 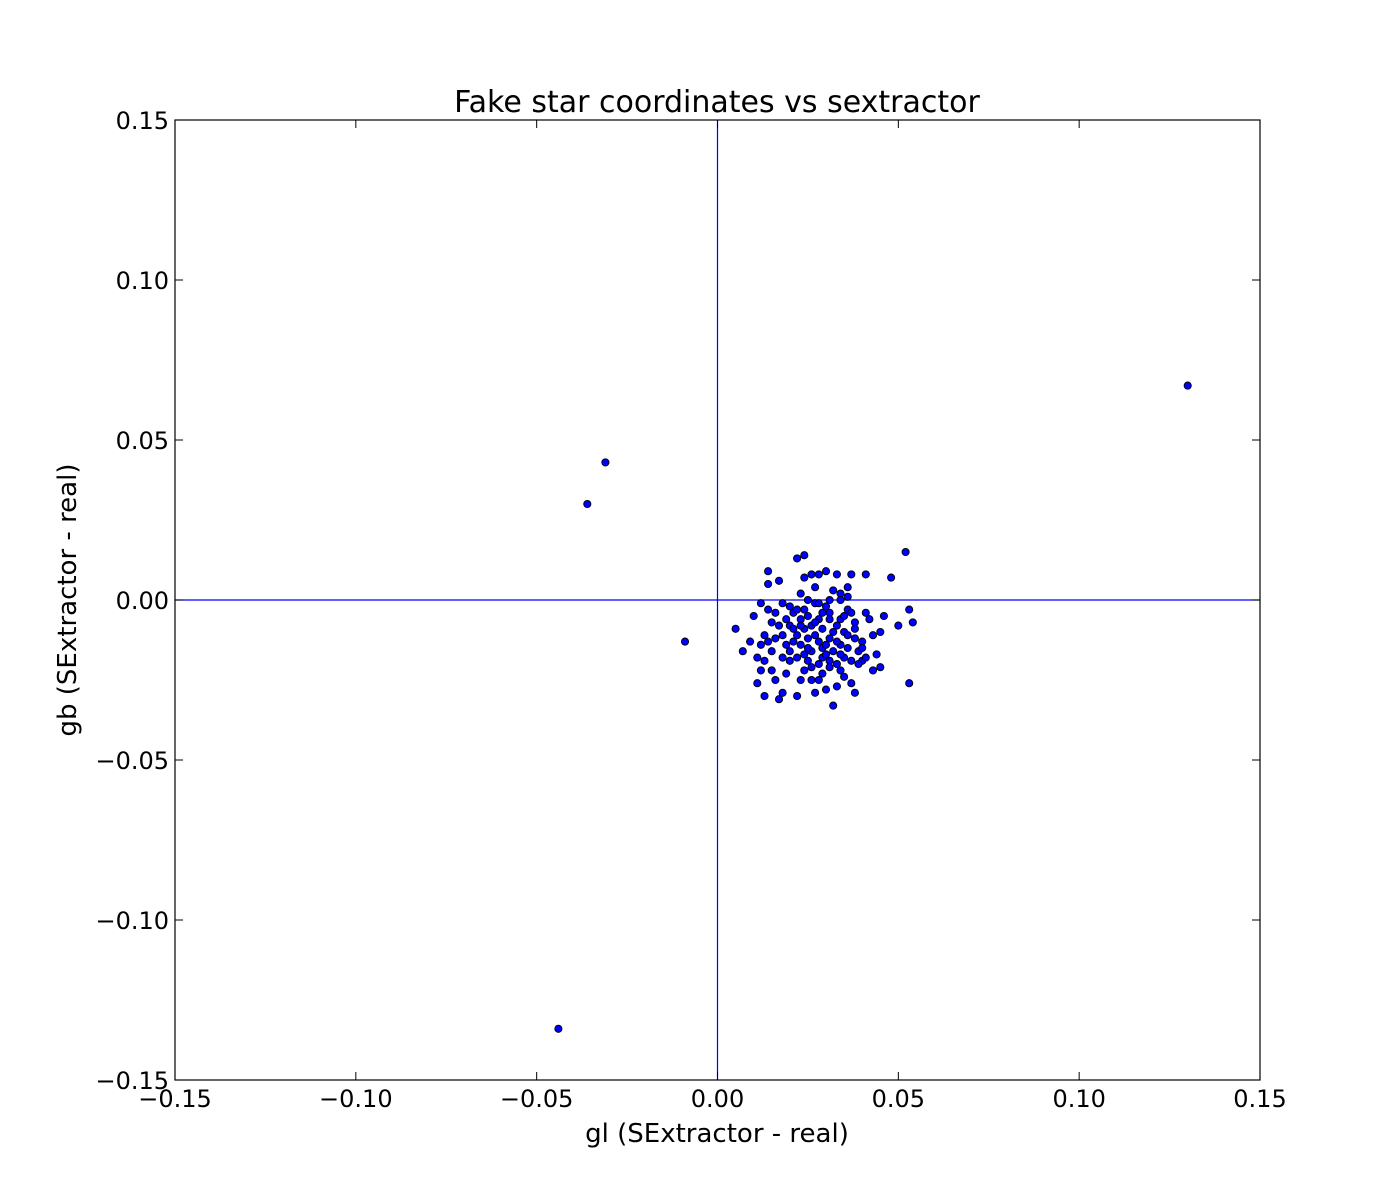 I want to click on y-tick-label: −0.15, so click(x=132, y=1081).